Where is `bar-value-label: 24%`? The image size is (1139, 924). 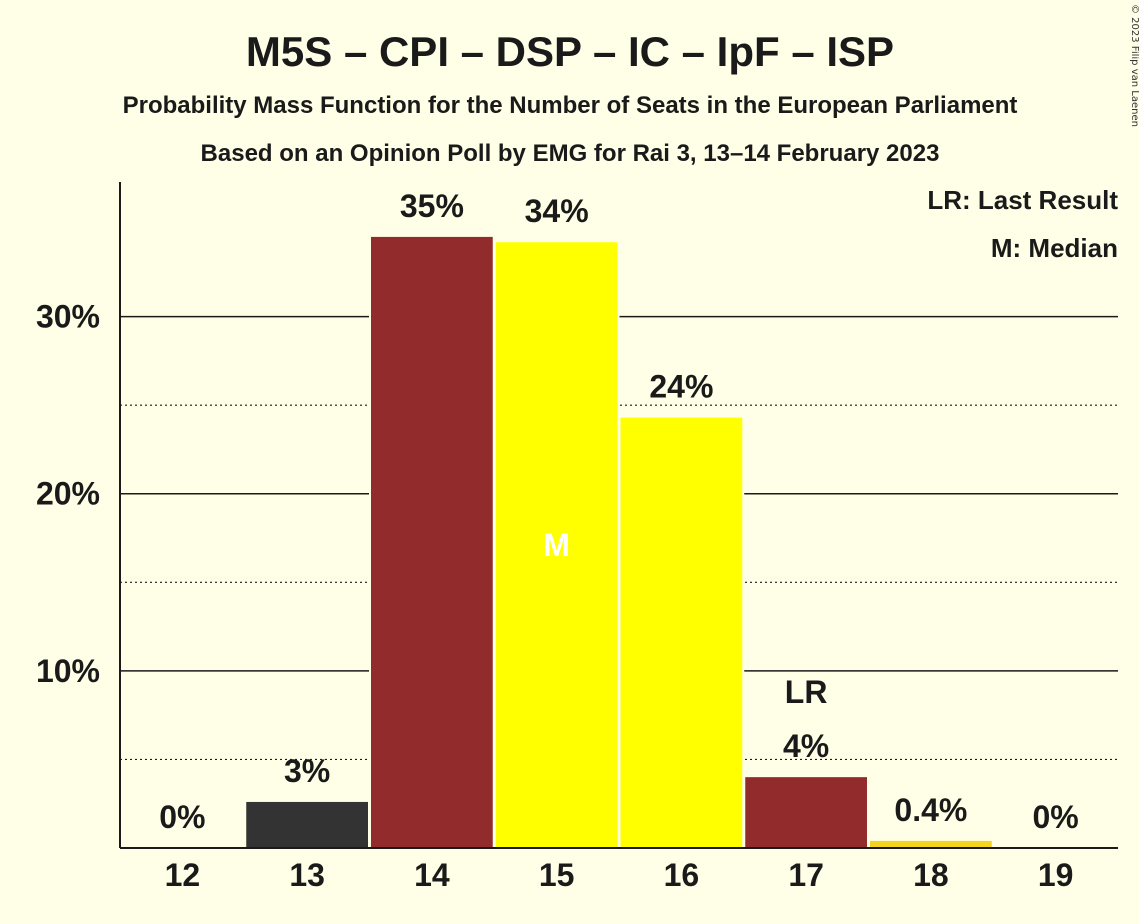 bar-value-label: 24% is located at coordinates (681, 387).